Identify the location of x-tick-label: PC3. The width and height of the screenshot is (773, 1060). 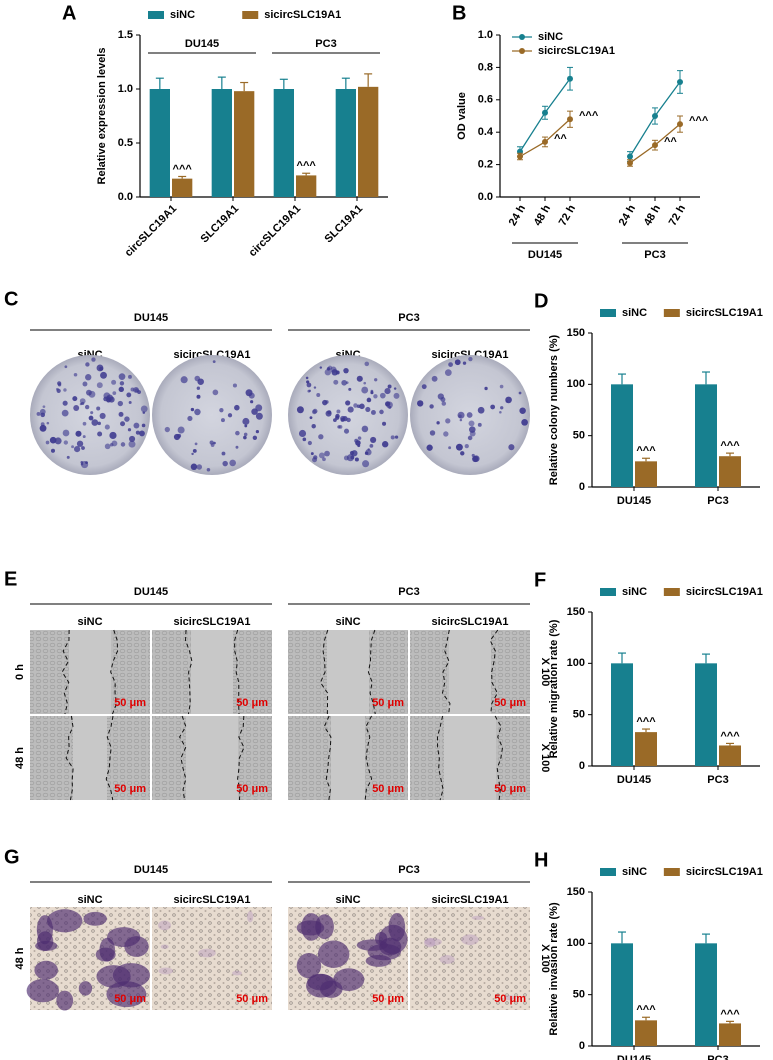
(717, 501).